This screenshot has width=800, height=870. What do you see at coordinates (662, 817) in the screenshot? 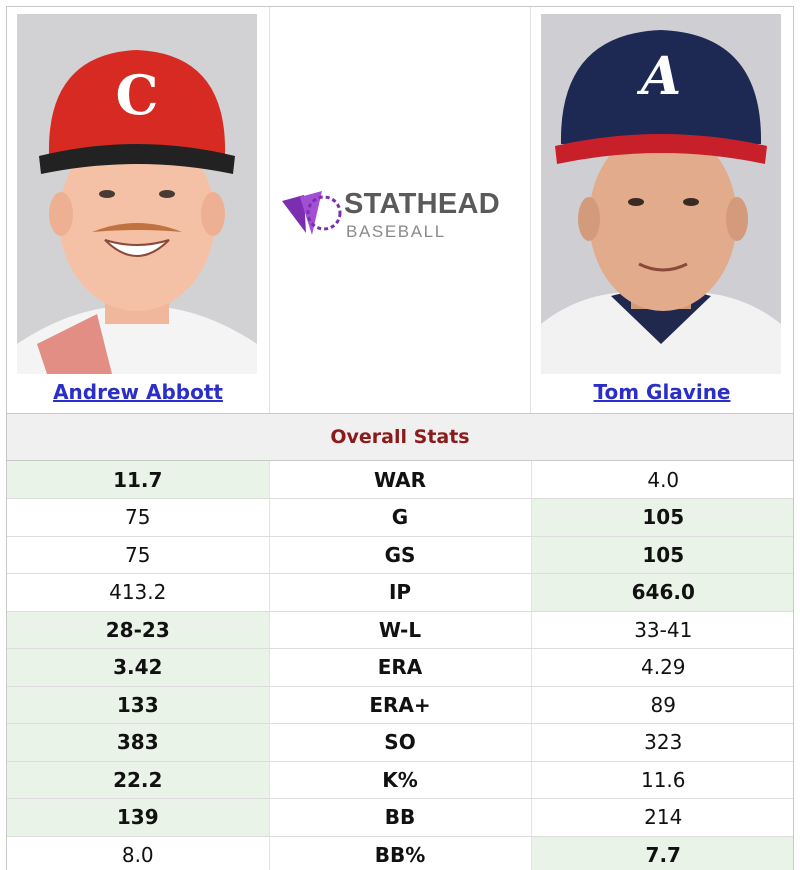
I see `right-player-value: 214` at bounding box center [662, 817].